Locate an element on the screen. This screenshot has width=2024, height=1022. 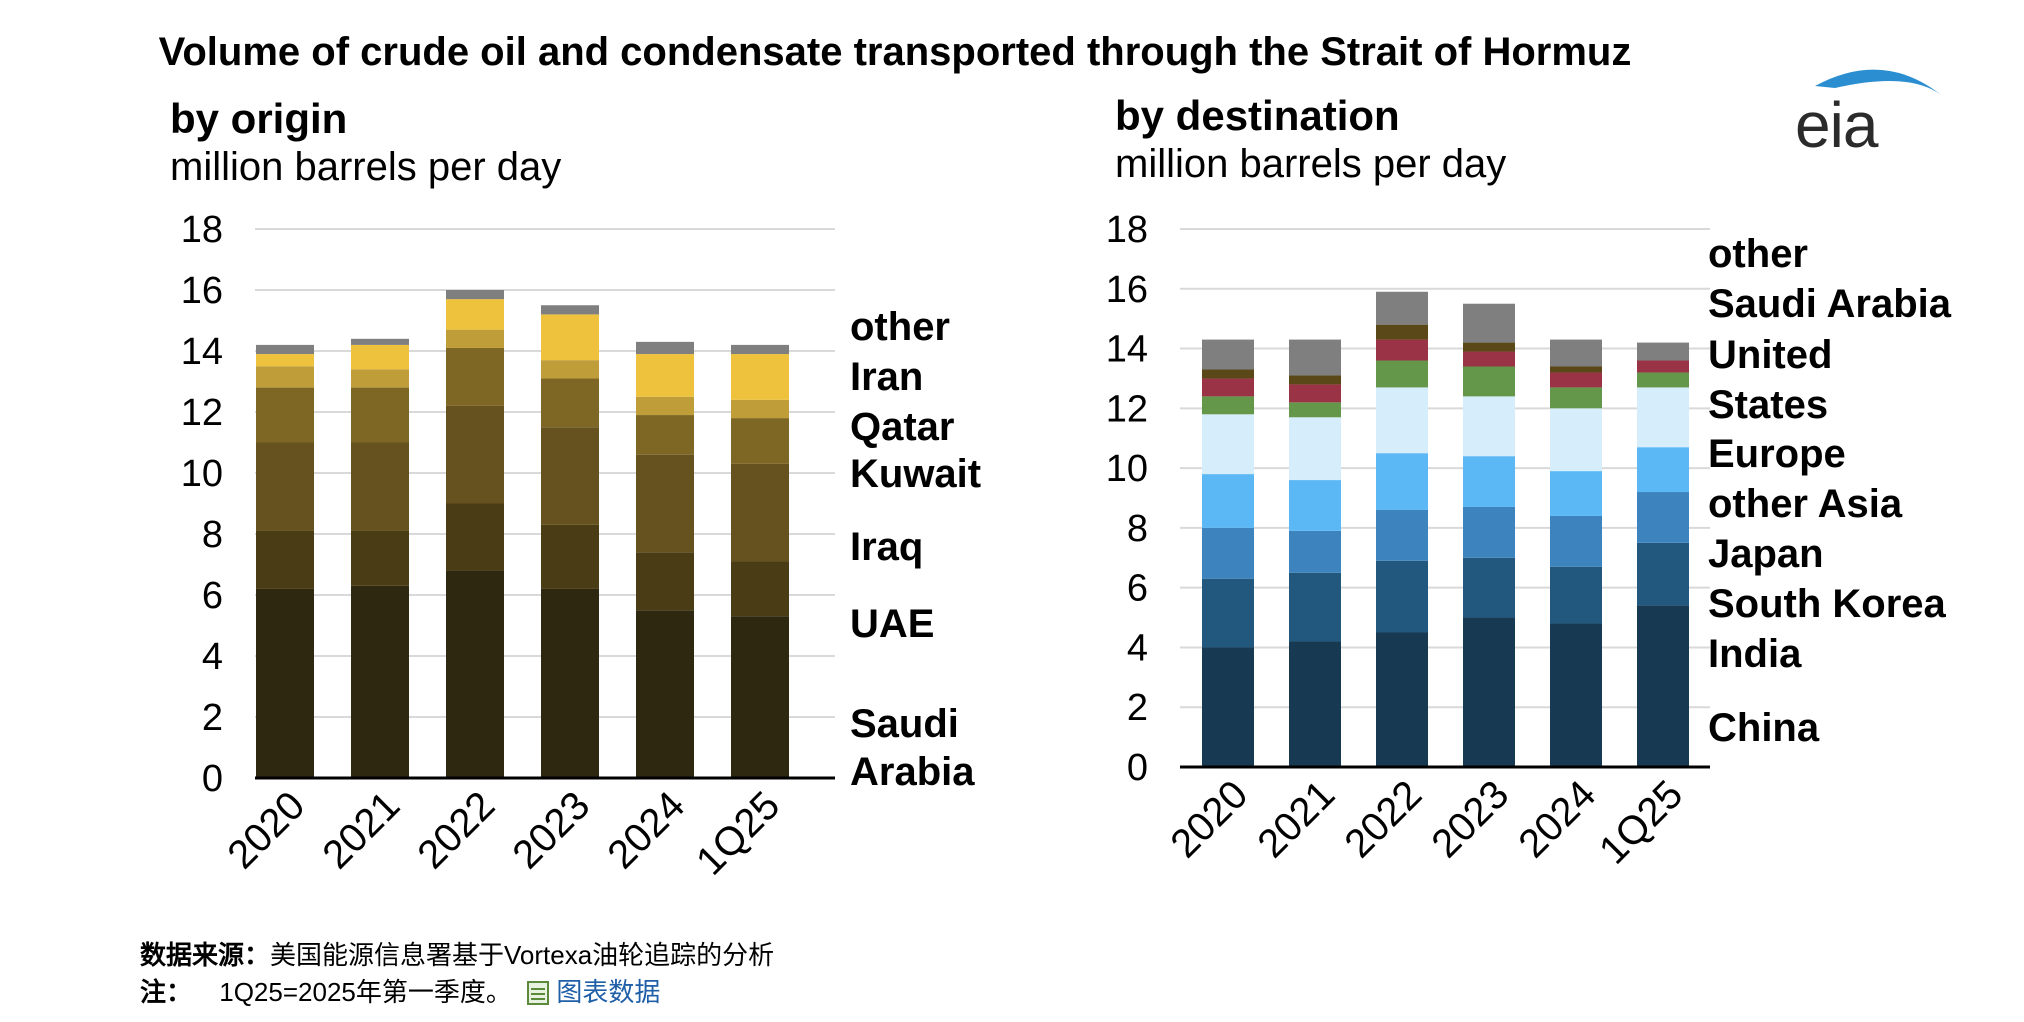
origin-bar-uae-2023 is located at coordinates (570, 556).